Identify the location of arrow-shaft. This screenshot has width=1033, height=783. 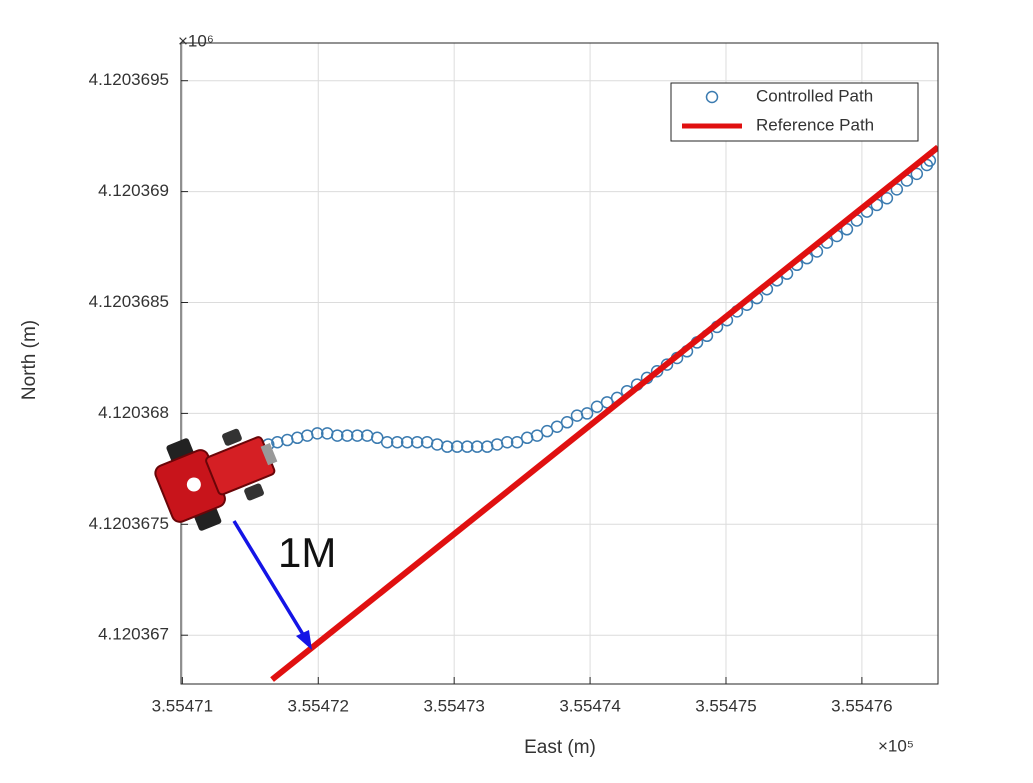
(270, 581).